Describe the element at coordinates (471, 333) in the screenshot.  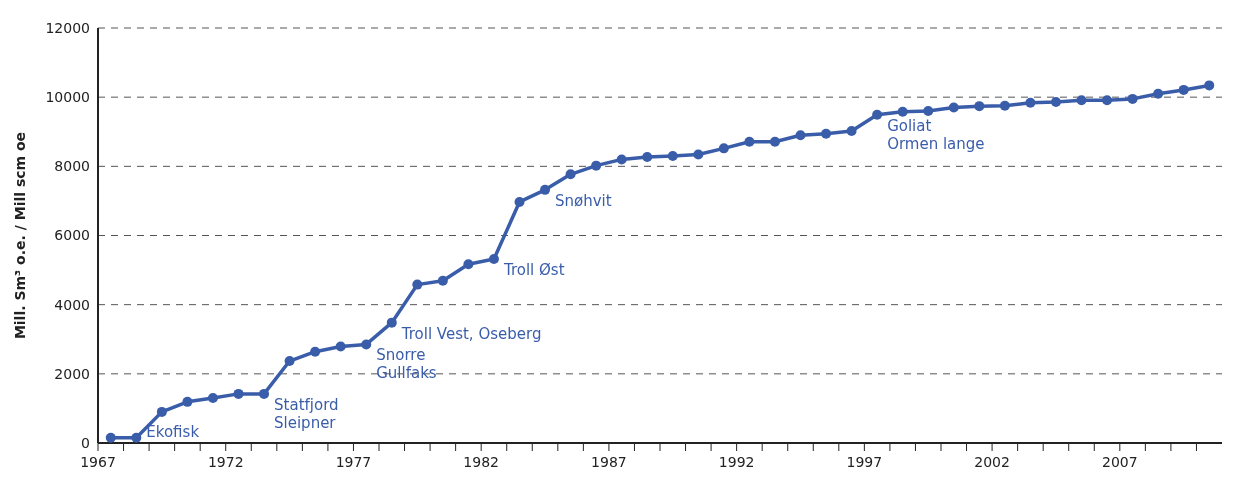
I see `annotation: Troll Vest, Oseberg` at that location.